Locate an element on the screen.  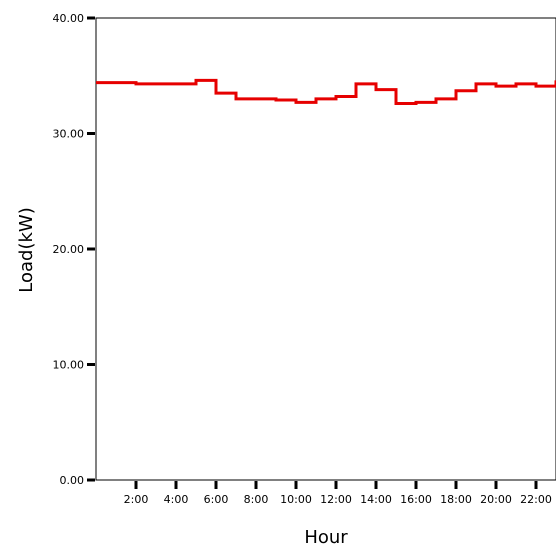
x-tick-label: 14:00 is located at coordinates (376, 499).